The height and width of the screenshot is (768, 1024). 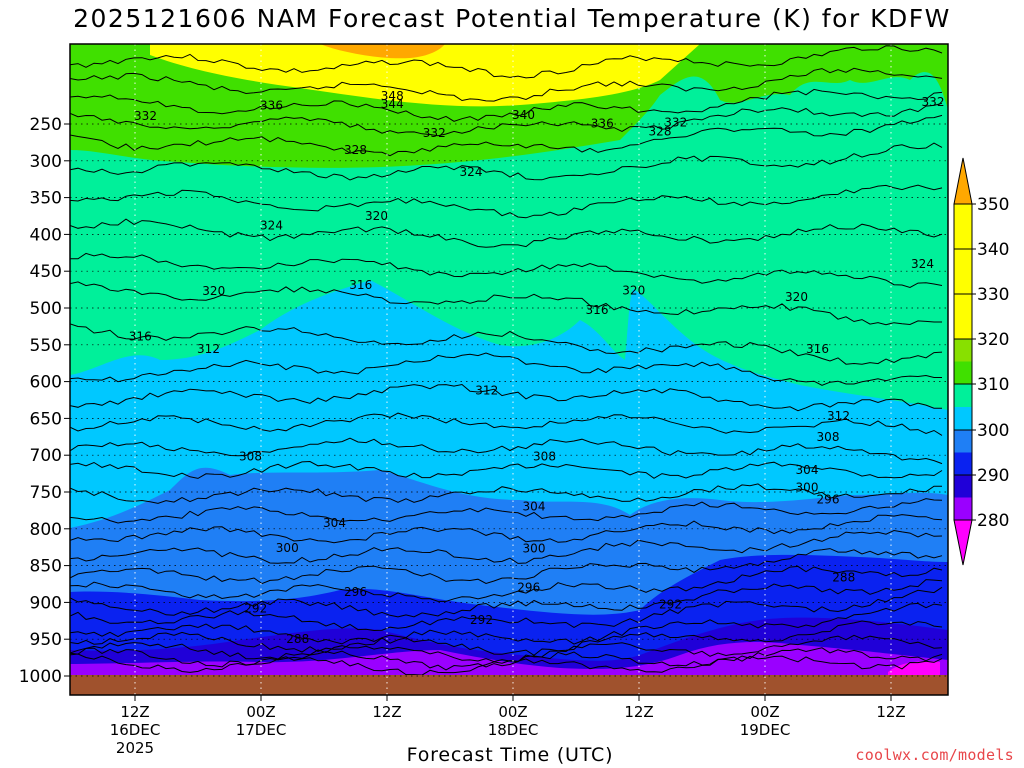 What do you see at coordinates (993, 205) in the screenshot?
I see `colorbar-label: 350` at bounding box center [993, 205].